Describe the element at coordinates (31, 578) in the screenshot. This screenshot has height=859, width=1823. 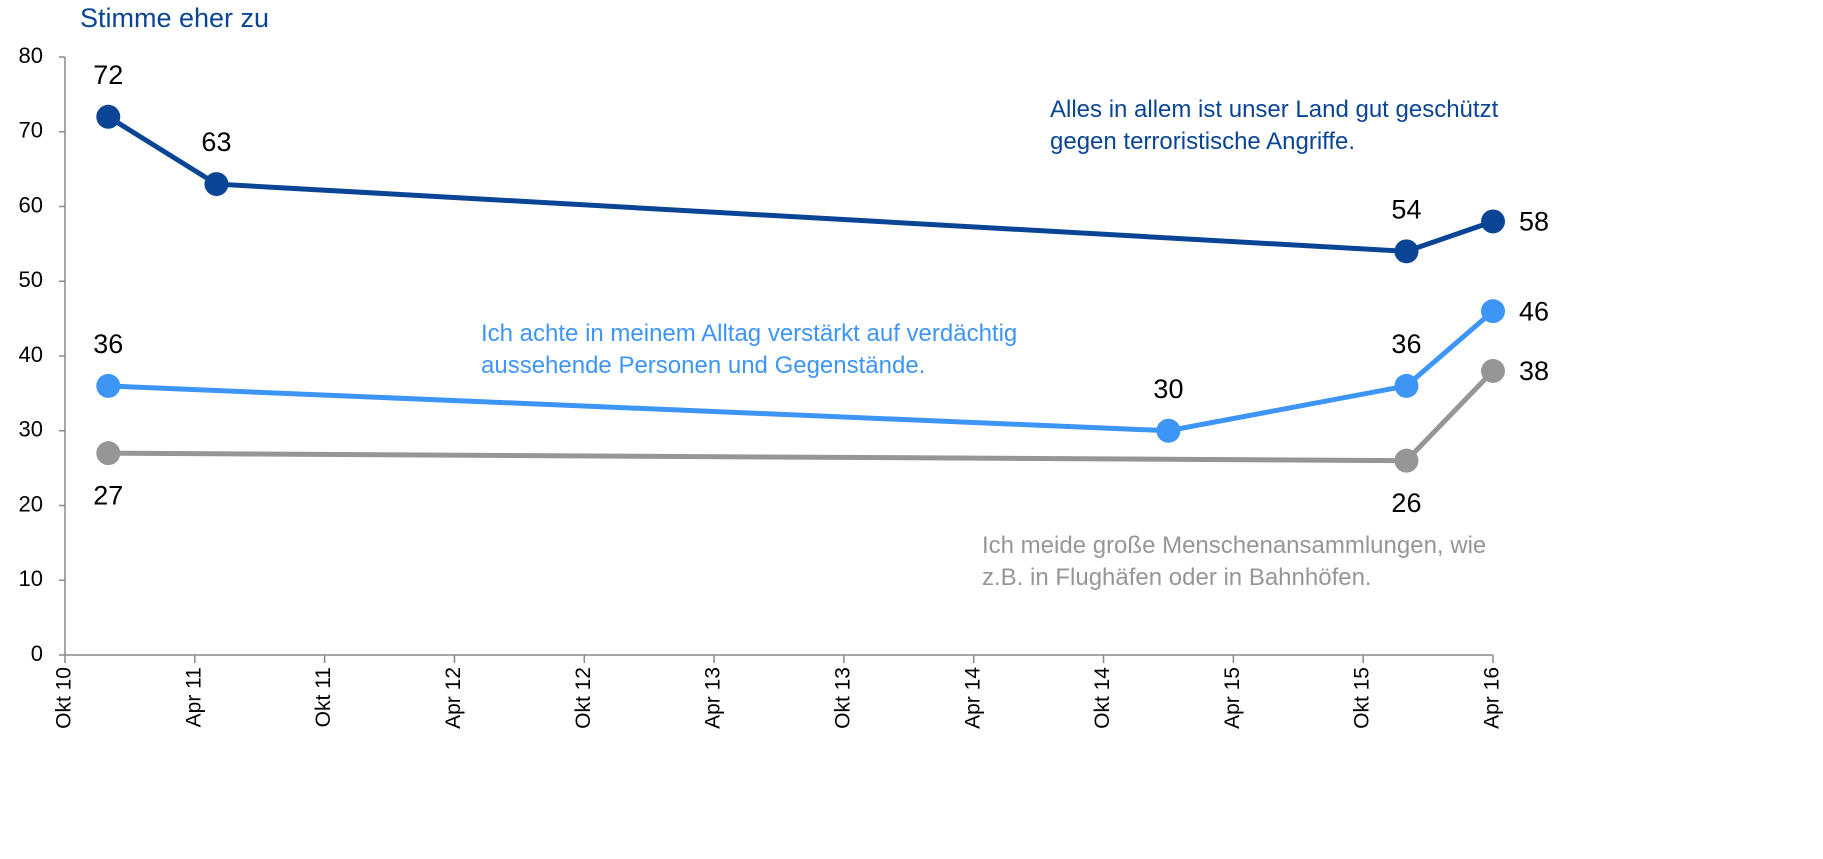
I see `y-tick-label: 10` at that location.